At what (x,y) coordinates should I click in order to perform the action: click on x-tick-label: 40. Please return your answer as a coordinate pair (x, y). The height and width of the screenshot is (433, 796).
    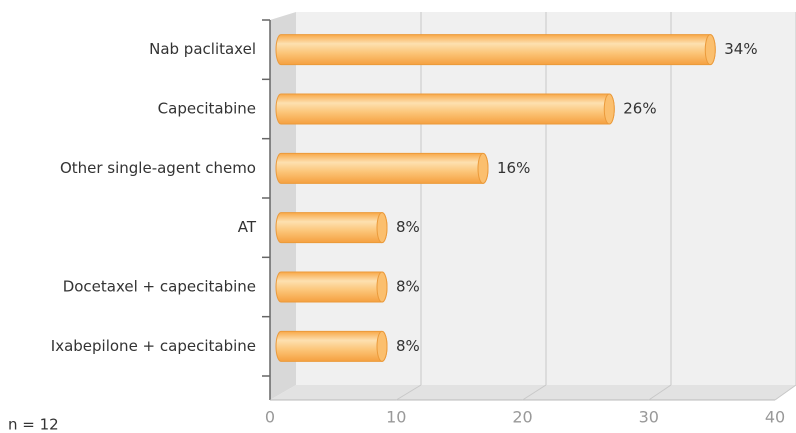
    Looking at the image, I should click on (775, 417).